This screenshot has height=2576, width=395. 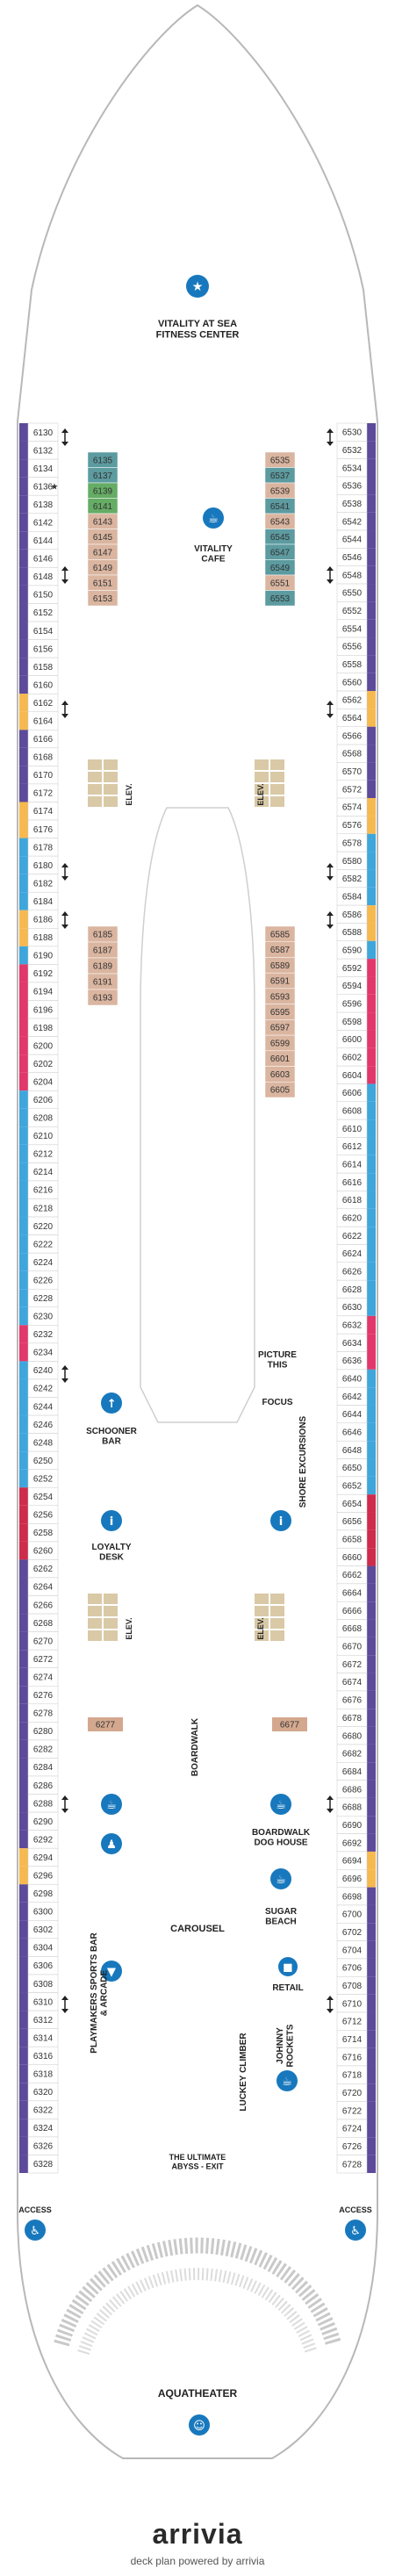 What do you see at coordinates (39, 648) in the screenshot?
I see `cabin-6156: 6156` at bounding box center [39, 648].